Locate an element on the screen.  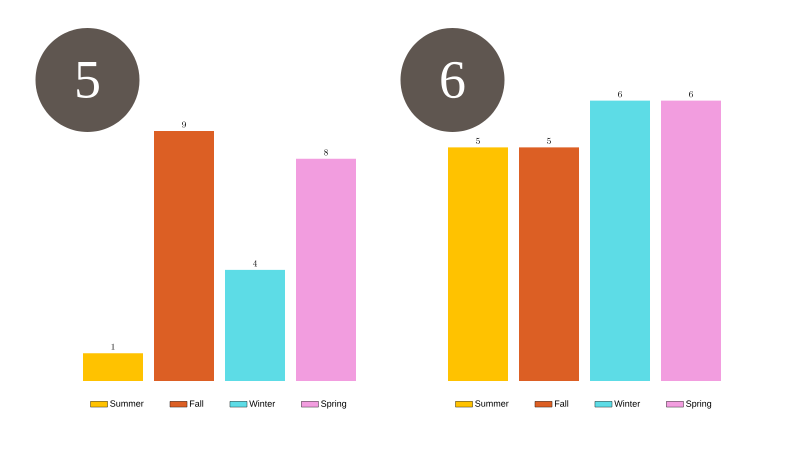
data-label: 8 is located at coordinates (326, 152).